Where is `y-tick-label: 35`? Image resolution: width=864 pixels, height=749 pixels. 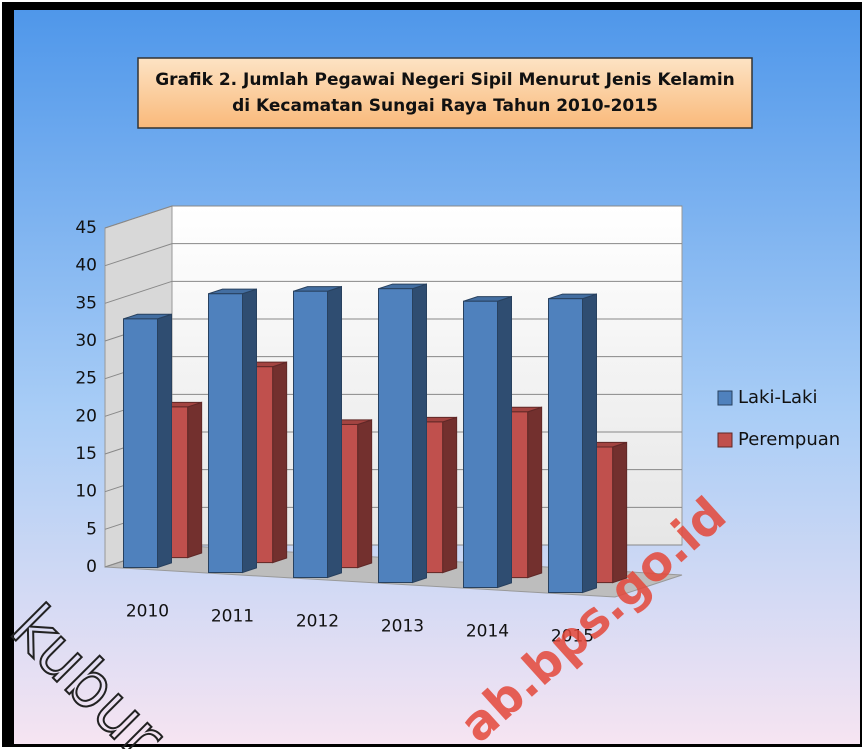 y-tick-label: 35 is located at coordinates (86, 303).